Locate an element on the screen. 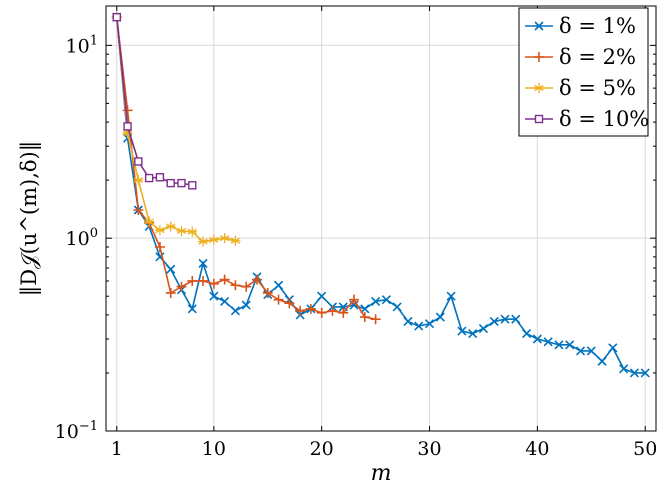 The height and width of the screenshot is (492, 665). x-tick-label: 50 is located at coordinates (645, 449).